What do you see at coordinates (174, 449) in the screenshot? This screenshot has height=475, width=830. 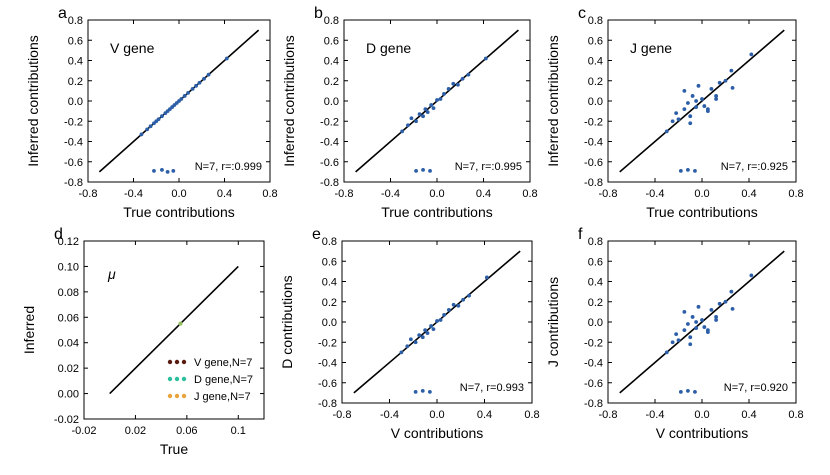 I see `x-axis-label: True` at bounding box center [174, 449].